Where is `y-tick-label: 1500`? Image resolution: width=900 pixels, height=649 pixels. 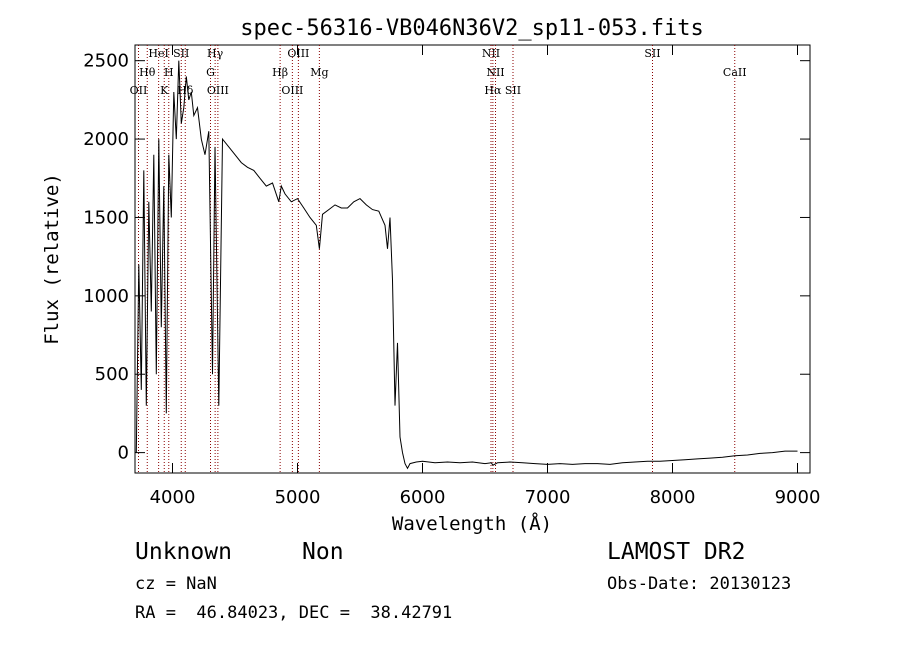 y-tick-label: 1500 is located at coordinates (106, 217).